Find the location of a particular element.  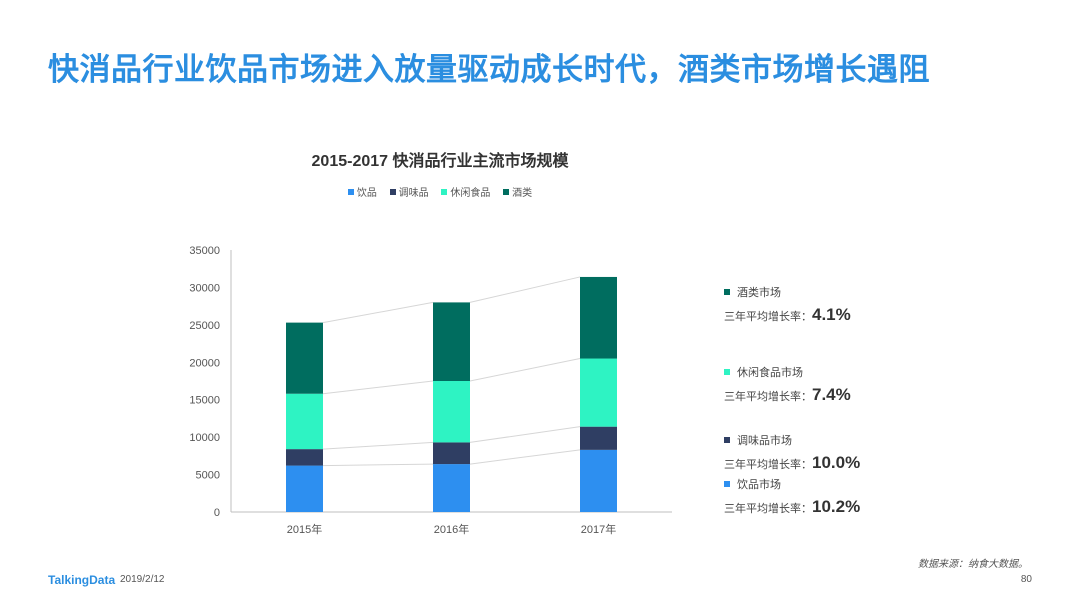

annotation-condiment-rate-label: 三年平均增长率： is located at coordinates (768, 465).